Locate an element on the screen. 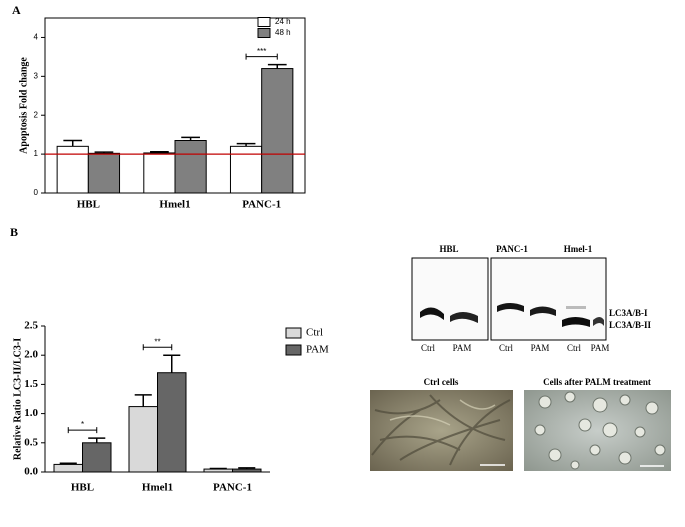 This screenshot has width=685, height=527. annotation: ** is located at coordinates (157, 341).